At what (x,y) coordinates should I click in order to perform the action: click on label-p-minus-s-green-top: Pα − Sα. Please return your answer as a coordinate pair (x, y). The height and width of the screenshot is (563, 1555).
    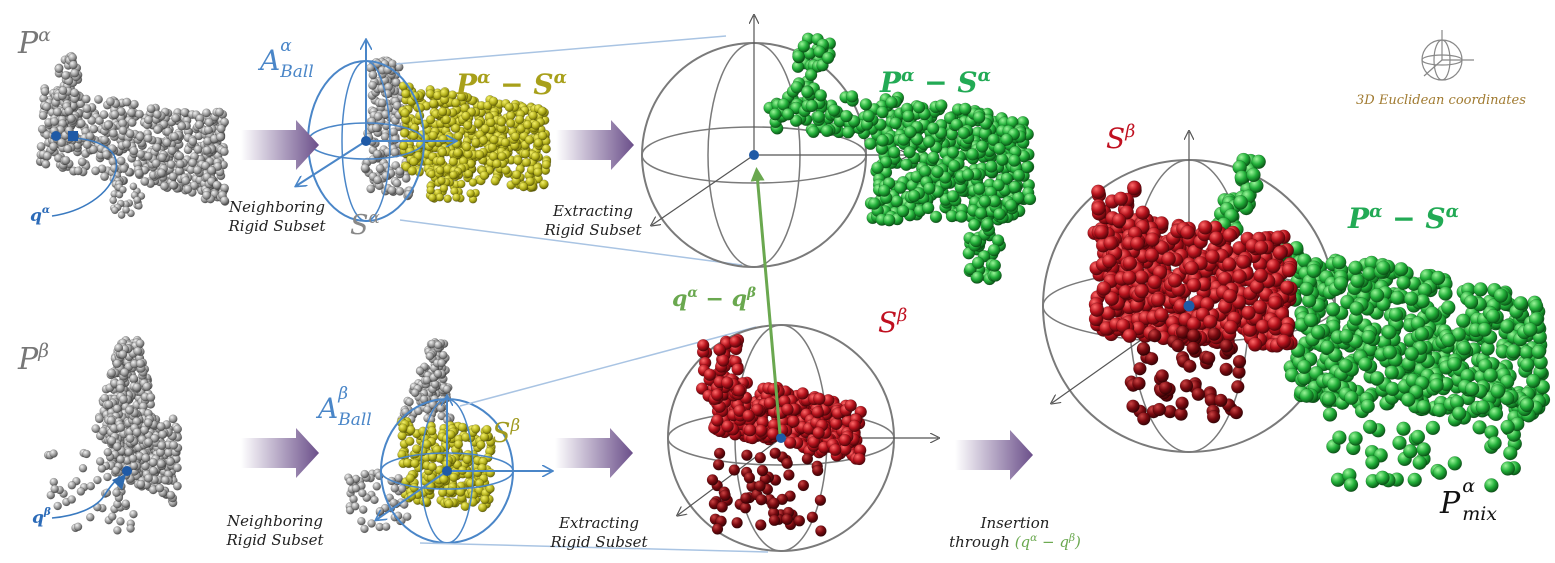
    Looking at the image, I should click on (935, 82).